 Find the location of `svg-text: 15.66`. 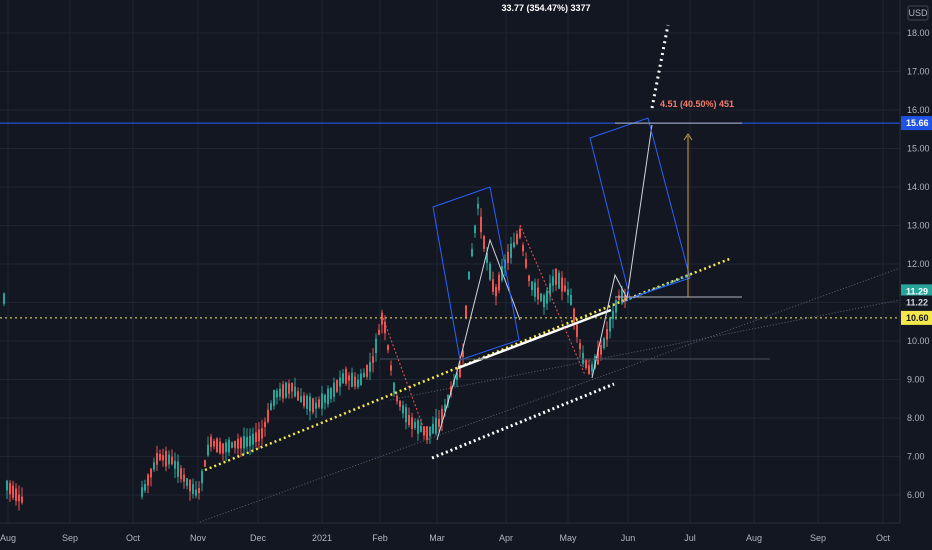

svg-text: 15.66 is located at coordinates (917, 123).